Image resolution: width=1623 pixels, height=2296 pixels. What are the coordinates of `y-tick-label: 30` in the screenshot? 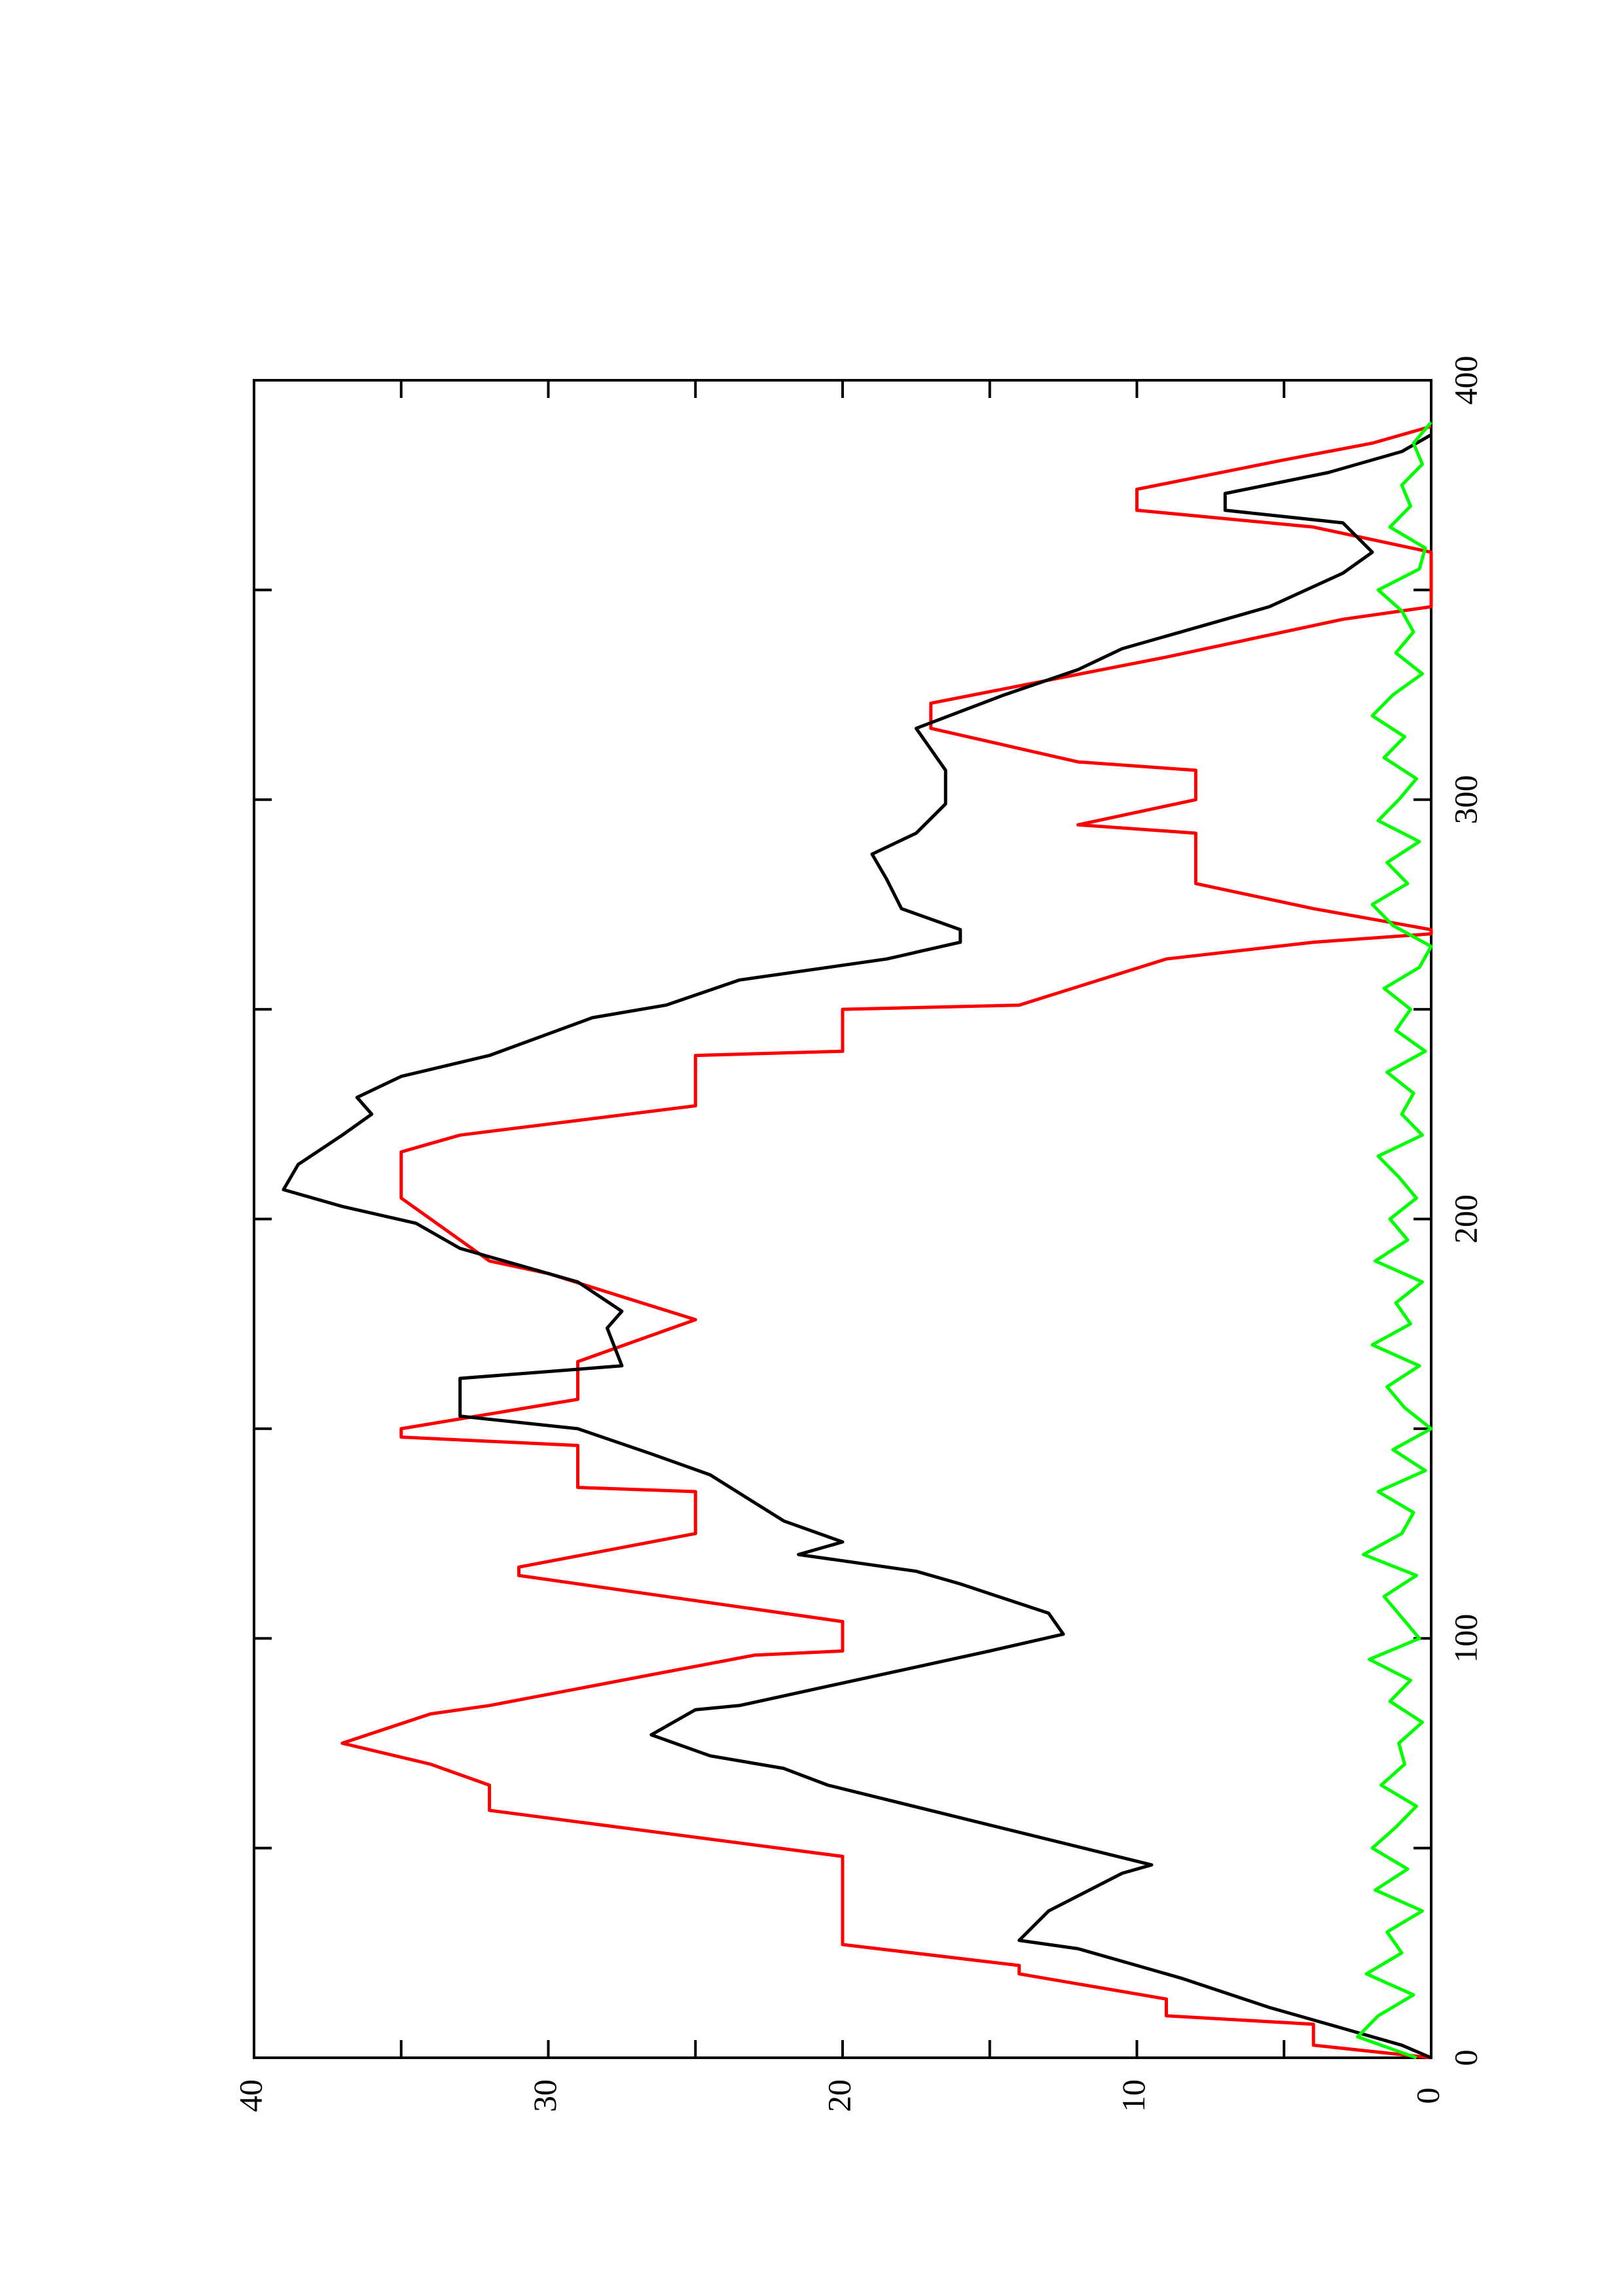 It's located at (544, 2095).